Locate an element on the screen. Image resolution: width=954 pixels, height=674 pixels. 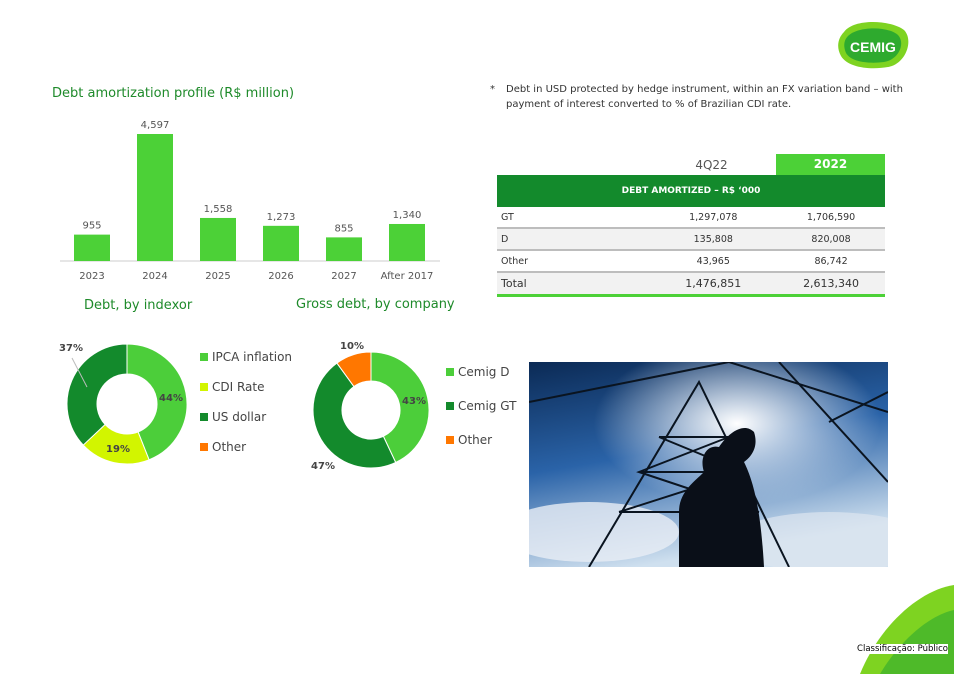
cell-2022: 2,613,340 is located at coordinates (831, 283).